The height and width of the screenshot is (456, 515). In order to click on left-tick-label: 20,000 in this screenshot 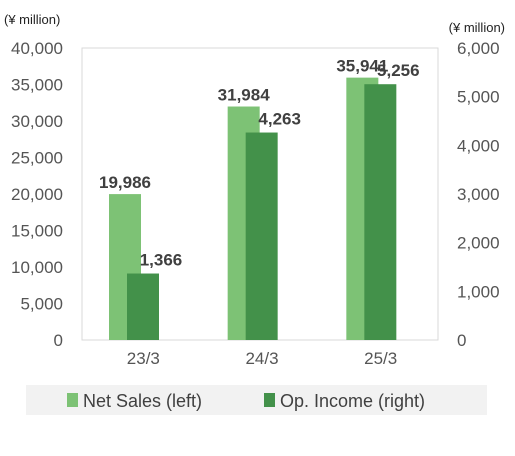, I will do `click(37, 194)`.